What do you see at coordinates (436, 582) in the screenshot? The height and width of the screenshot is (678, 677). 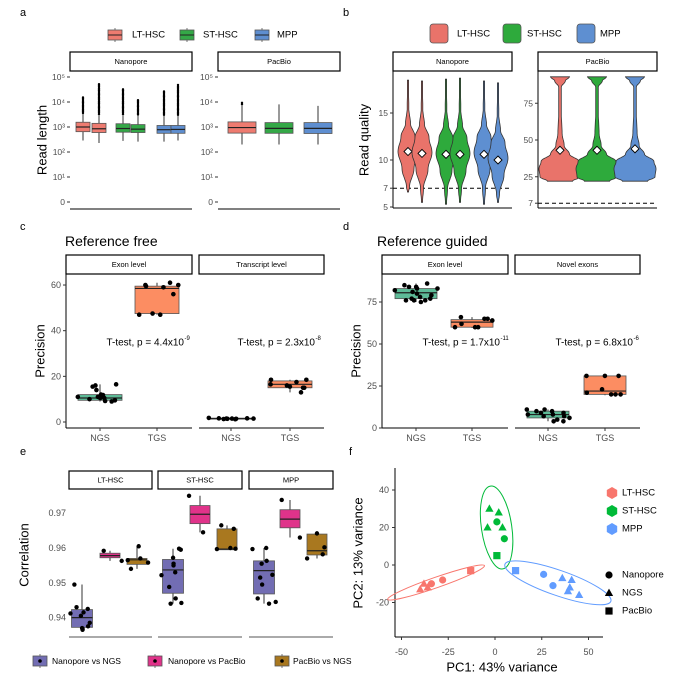 I see `confidence-ellipse-lt-hsc` at bounding box center [436, 582].